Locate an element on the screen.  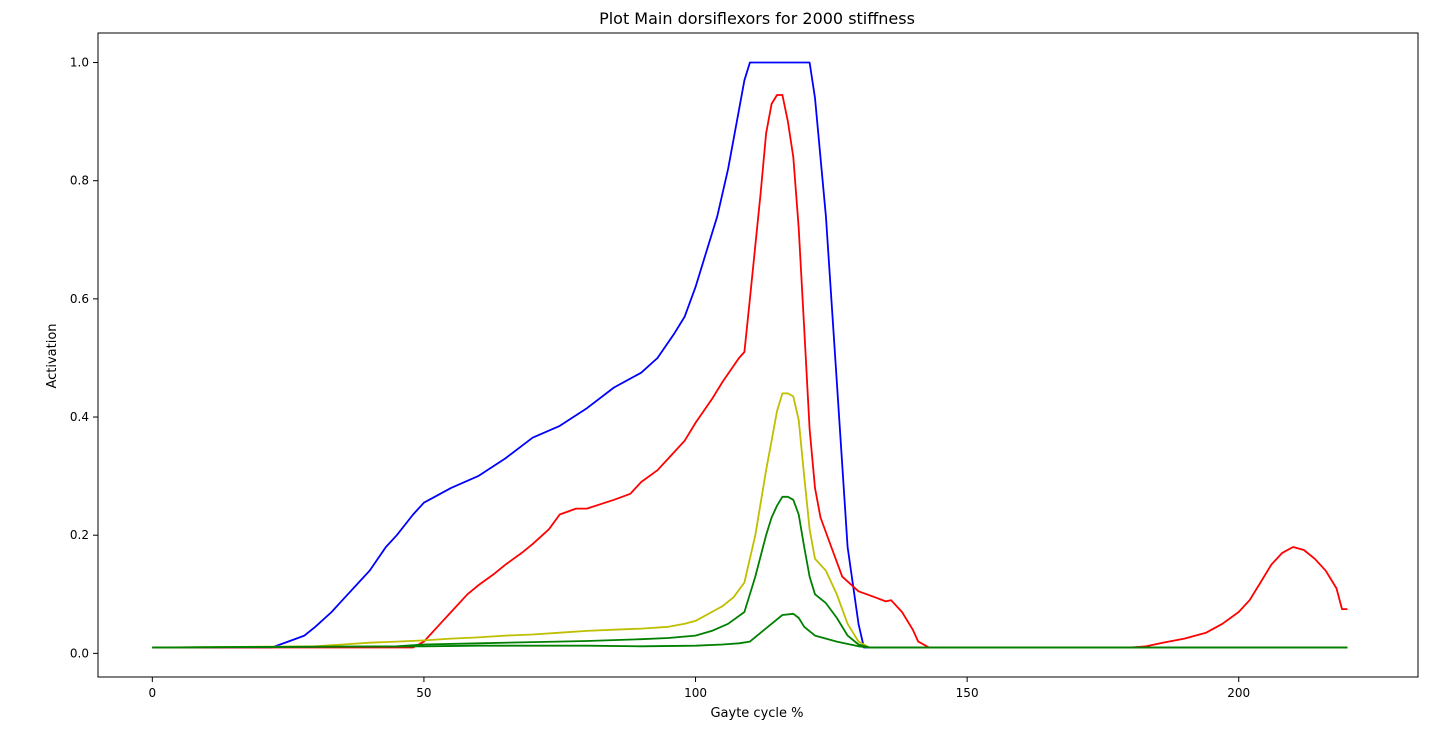
y-tick-label: 1.0 is located at coordinates (79, 63).